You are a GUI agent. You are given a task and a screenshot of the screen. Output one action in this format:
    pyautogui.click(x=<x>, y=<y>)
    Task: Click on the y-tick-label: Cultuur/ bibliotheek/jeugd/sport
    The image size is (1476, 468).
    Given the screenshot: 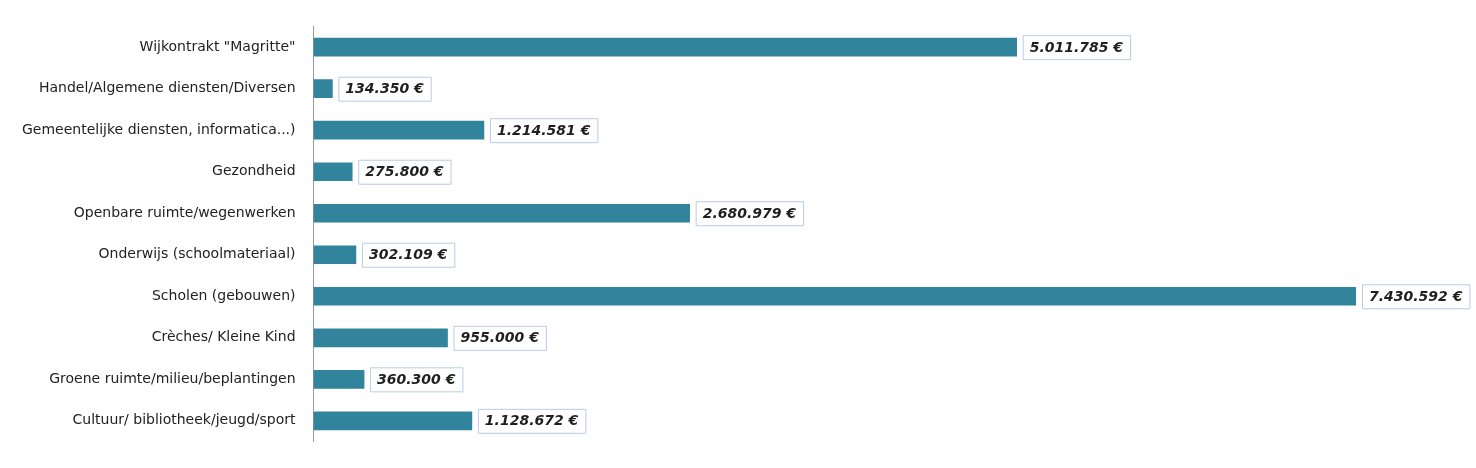 What is the action you would take?
    pyautogui.click(x=184, y=419)
    